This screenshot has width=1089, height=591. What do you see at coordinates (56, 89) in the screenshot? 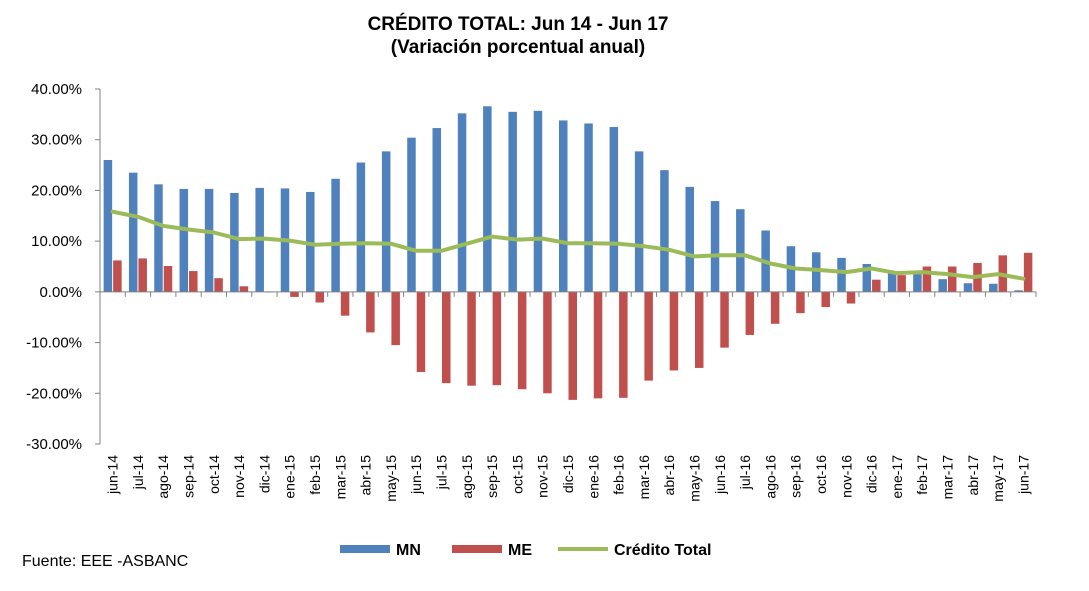
I see `y-tick-label: 40.00%` at bounding box center [56, 89].